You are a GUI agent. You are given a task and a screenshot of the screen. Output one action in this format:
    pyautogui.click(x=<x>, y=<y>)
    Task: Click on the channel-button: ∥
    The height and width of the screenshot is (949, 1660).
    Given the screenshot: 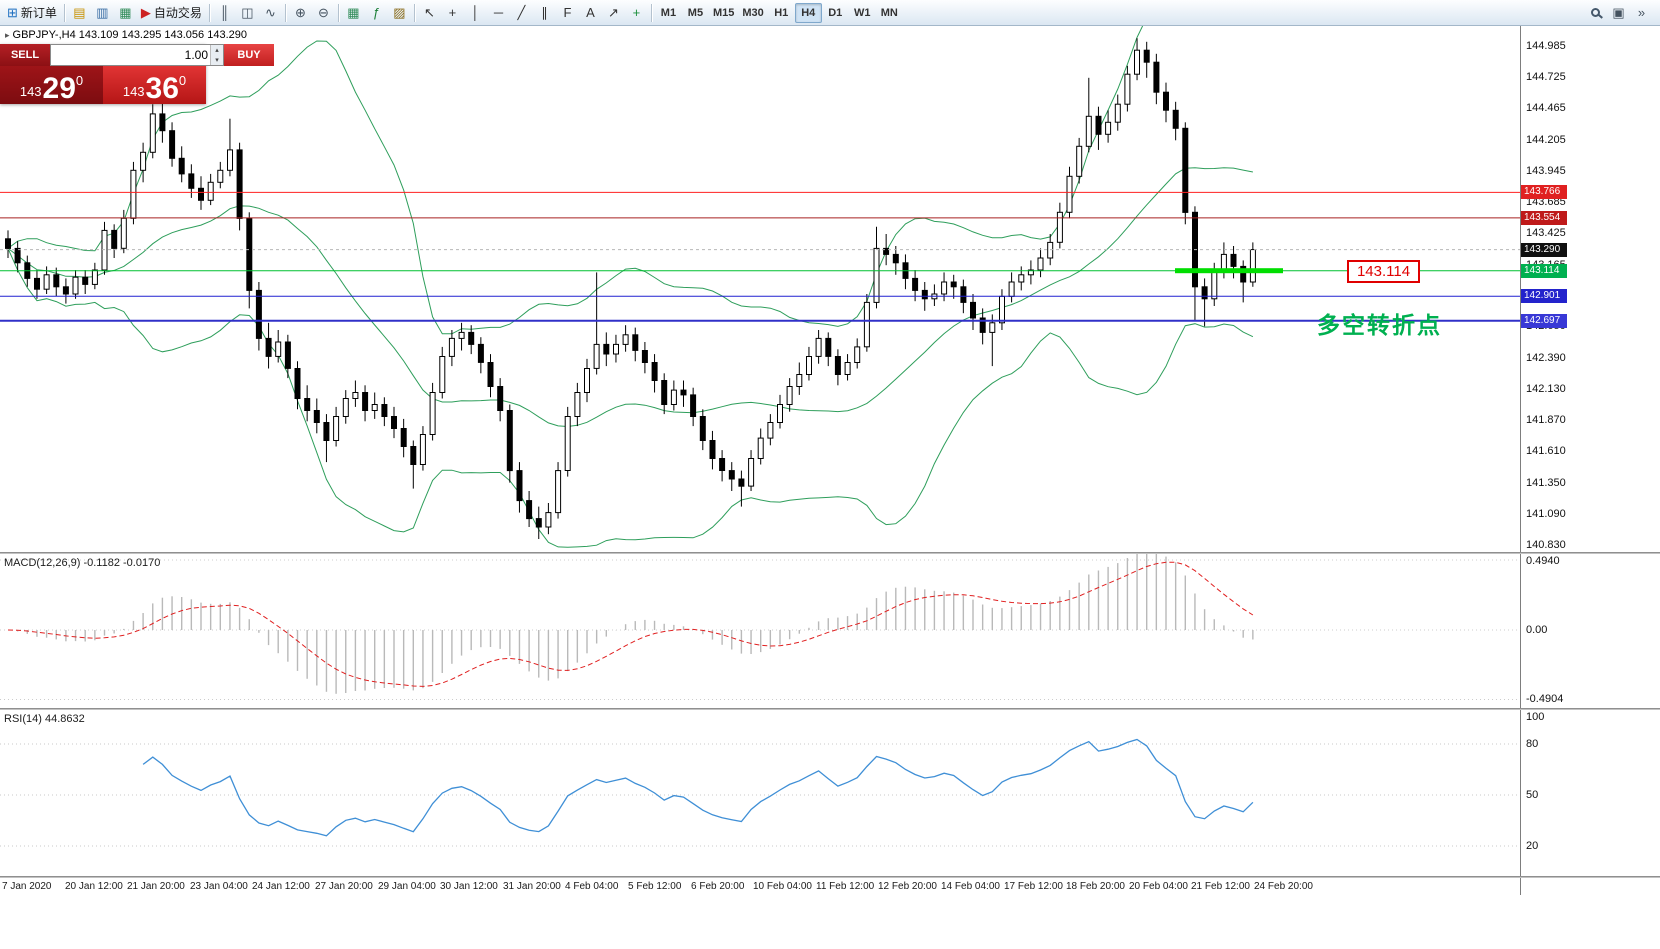 What is the action you would take?
    pyautogui.click(x=544, y=13)
    